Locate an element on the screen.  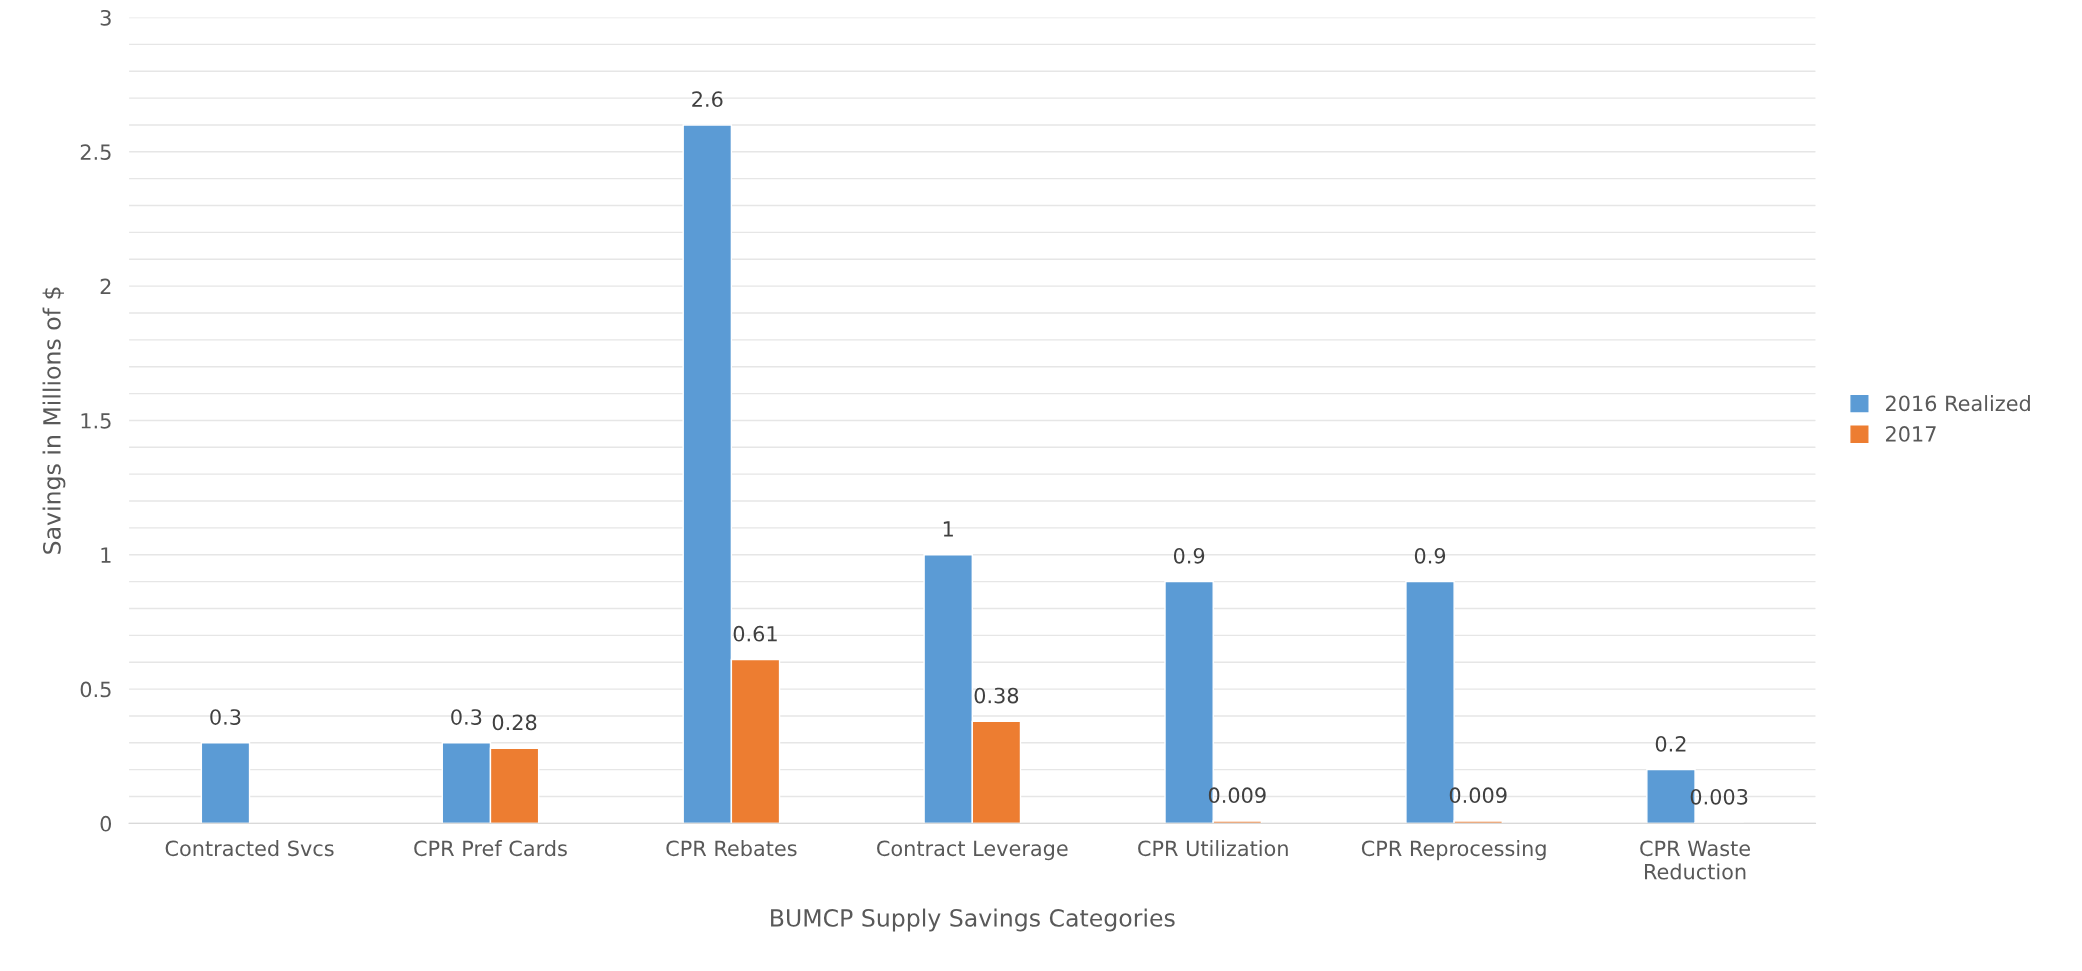
y-tick-label: 2 is located at coordinates (105, 286).